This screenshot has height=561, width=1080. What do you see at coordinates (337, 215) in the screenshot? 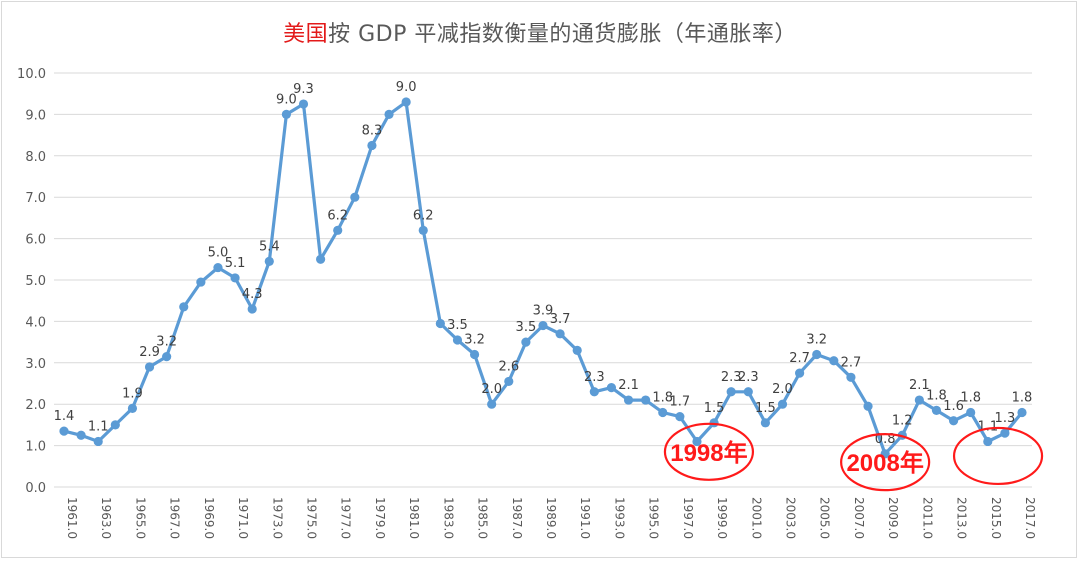
I see `data-label-1977: 6.2` at bounding box center [337, 215].